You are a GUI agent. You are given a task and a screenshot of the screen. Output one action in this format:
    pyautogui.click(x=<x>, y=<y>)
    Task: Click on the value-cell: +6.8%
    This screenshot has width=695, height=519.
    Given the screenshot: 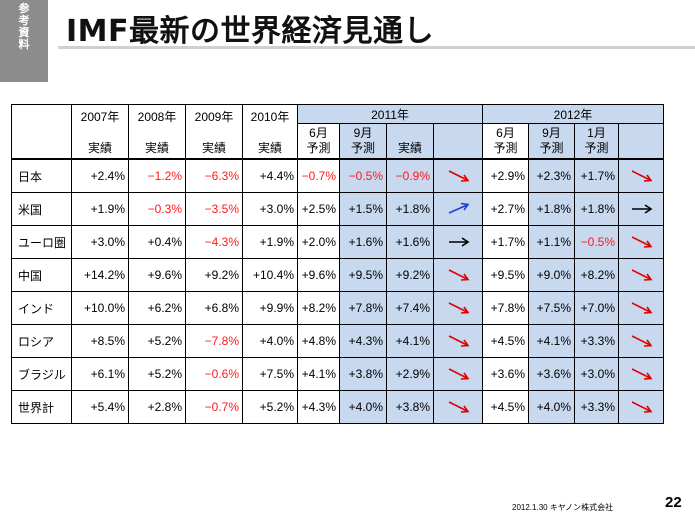 What is the action you would take?
    pyautogui.click(x=214, y=308)
    